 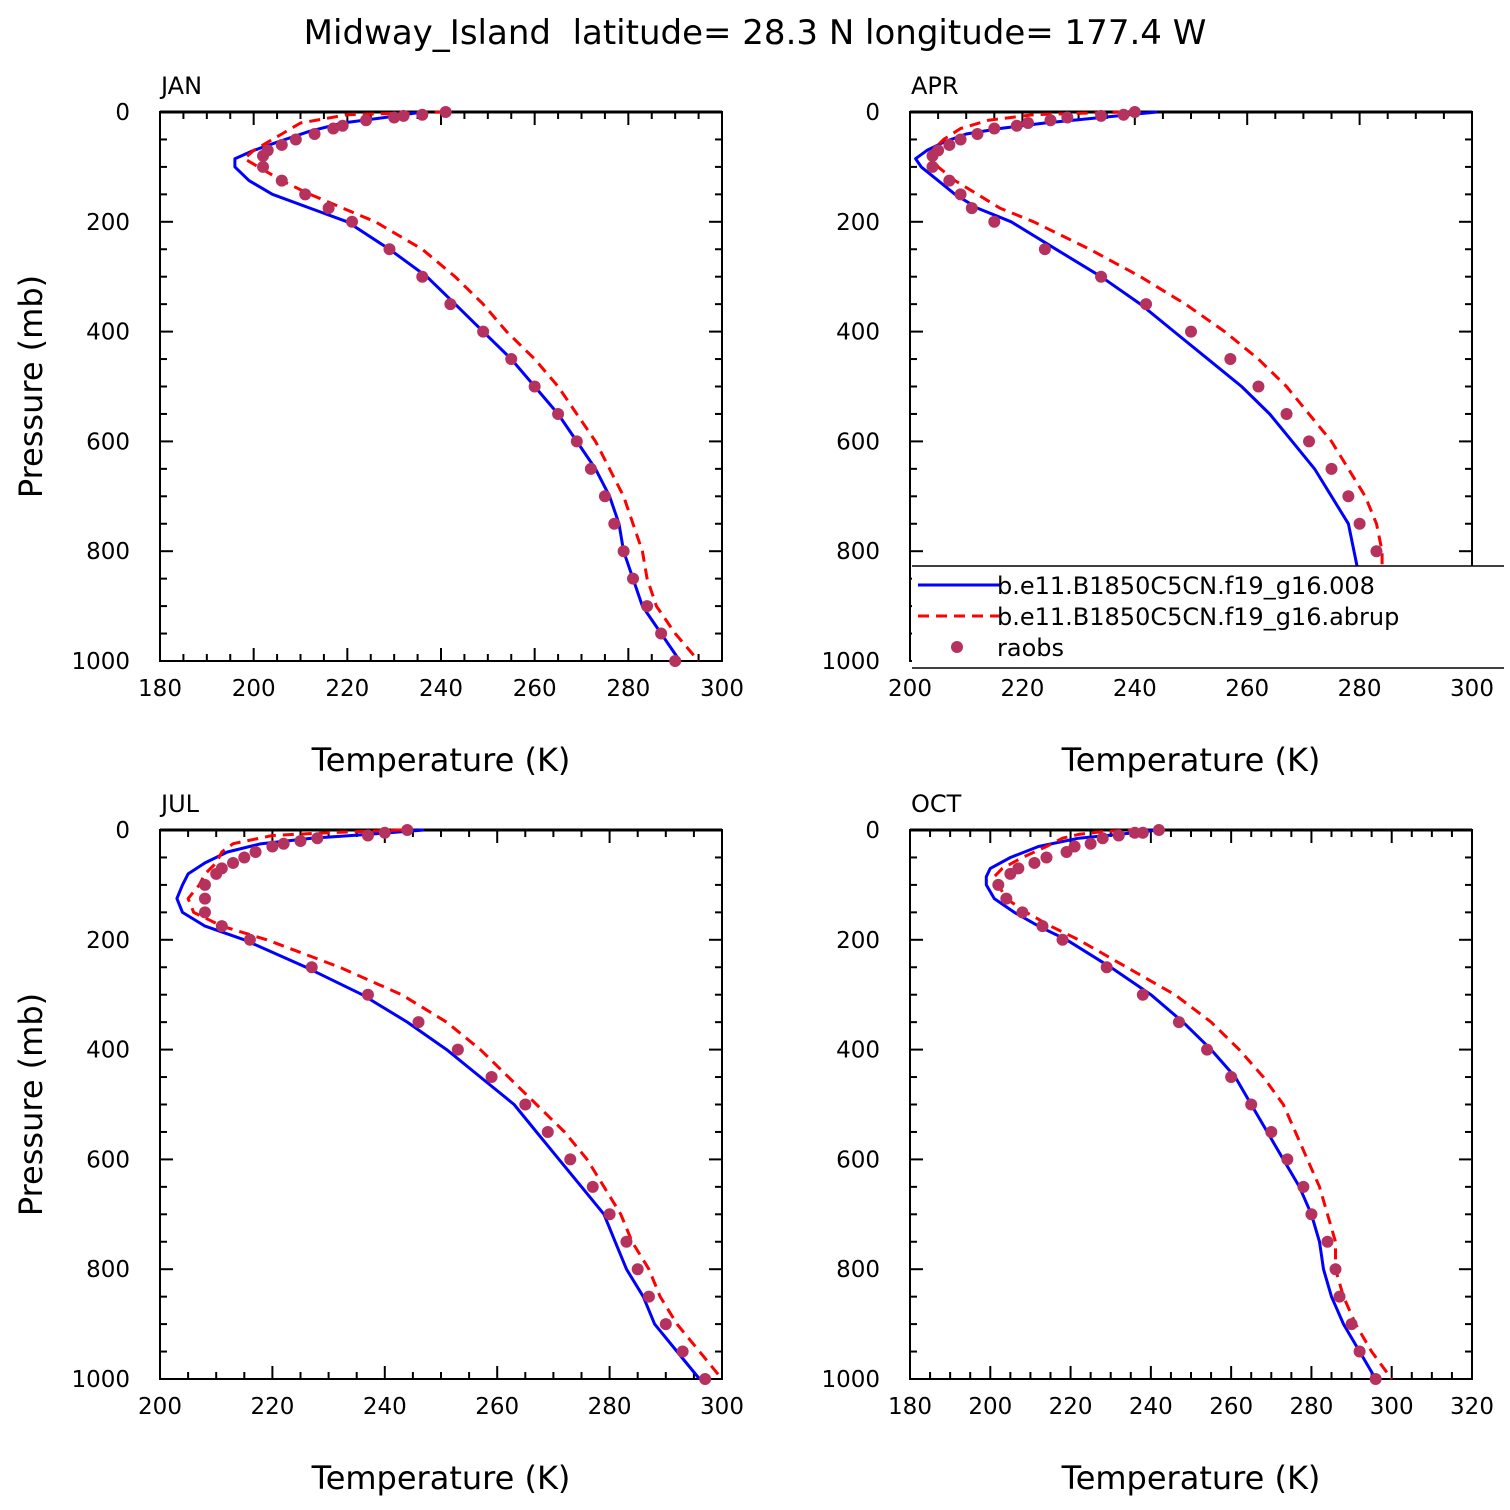 What do you see at coordinates (1198, 617) in the screenshot?
I see `legend-label: b.e11.B1850C5CN.f19_g16.abrup` at bounding box center [1198, 617].